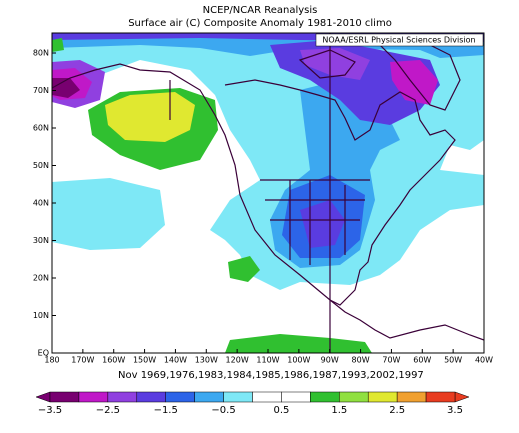 This screenshot has height=433, width=519. I want to click on lon-label: 130W, so click(206, 360).